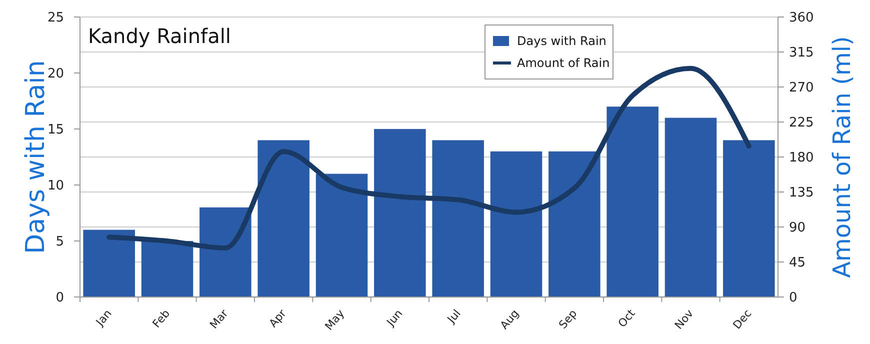 The image size is (870, 344). Describe the element at coordinates (60, 298) in the screenshot. I see `y-tick-label: 0` at that location.